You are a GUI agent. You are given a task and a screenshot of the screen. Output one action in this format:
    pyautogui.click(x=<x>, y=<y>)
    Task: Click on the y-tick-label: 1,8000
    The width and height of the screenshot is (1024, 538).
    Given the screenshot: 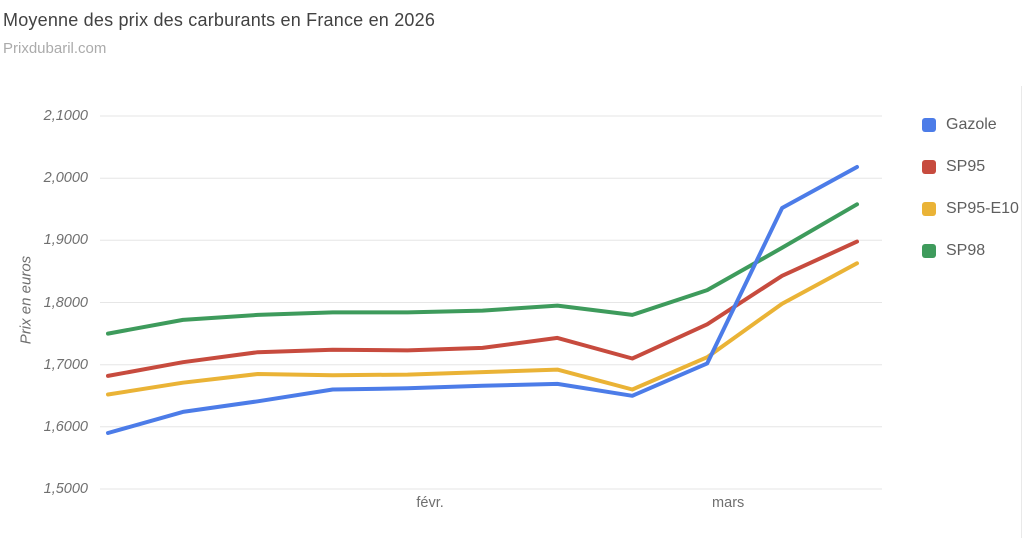 What is the action you would take?
    pyautogui.click(x=65, y=302)
    